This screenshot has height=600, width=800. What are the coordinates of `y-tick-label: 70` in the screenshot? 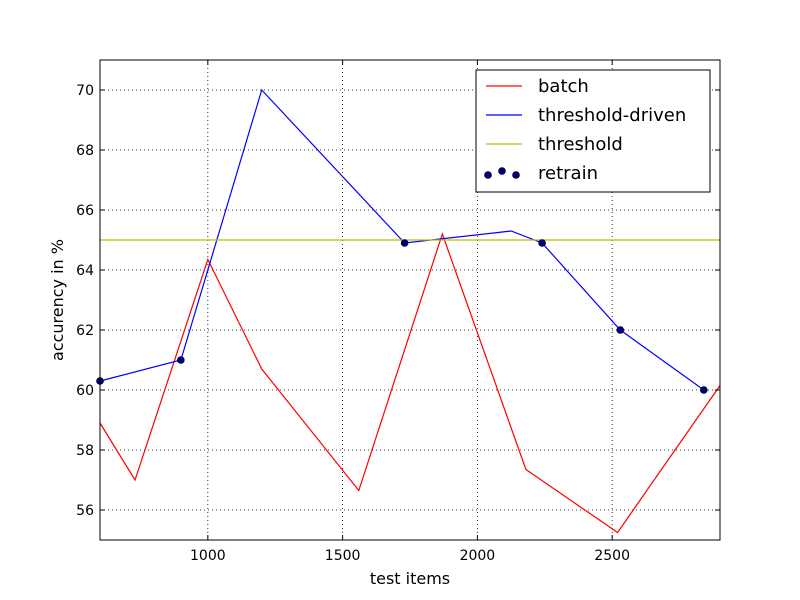 It's located at (85, 91).